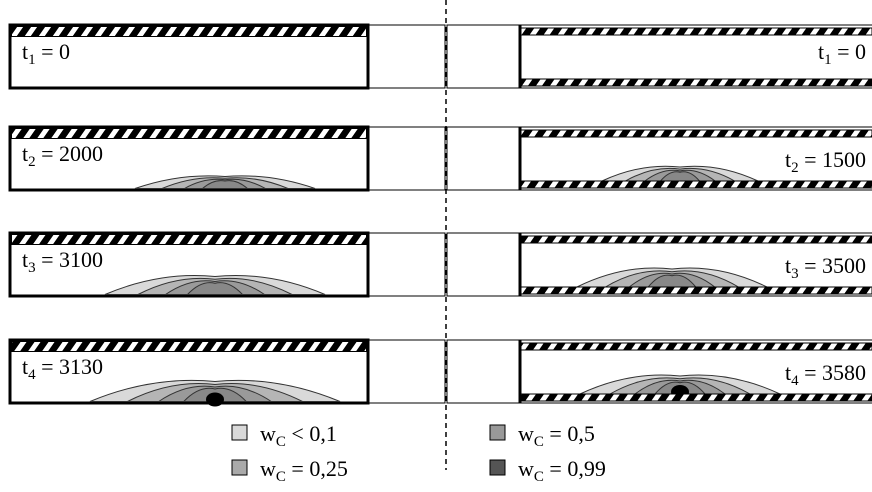 This screenshot has height=492, width=872. What do you see at coordinates (575, 468) in the screenshot?
I see `label-rest: = 0,99` at bounding box center [575, 468].